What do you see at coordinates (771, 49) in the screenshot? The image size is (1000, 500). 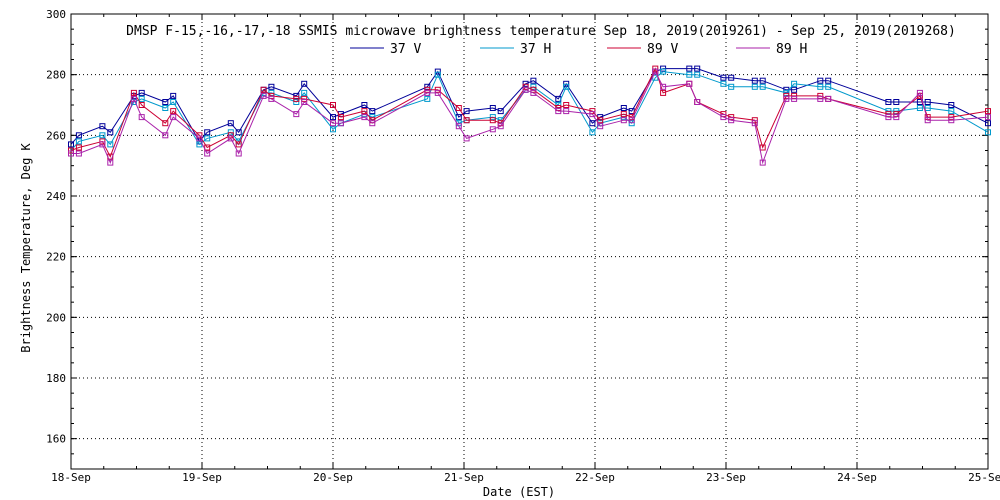 I see `legend-entry: 89 H` at bounding box center [771, 49].